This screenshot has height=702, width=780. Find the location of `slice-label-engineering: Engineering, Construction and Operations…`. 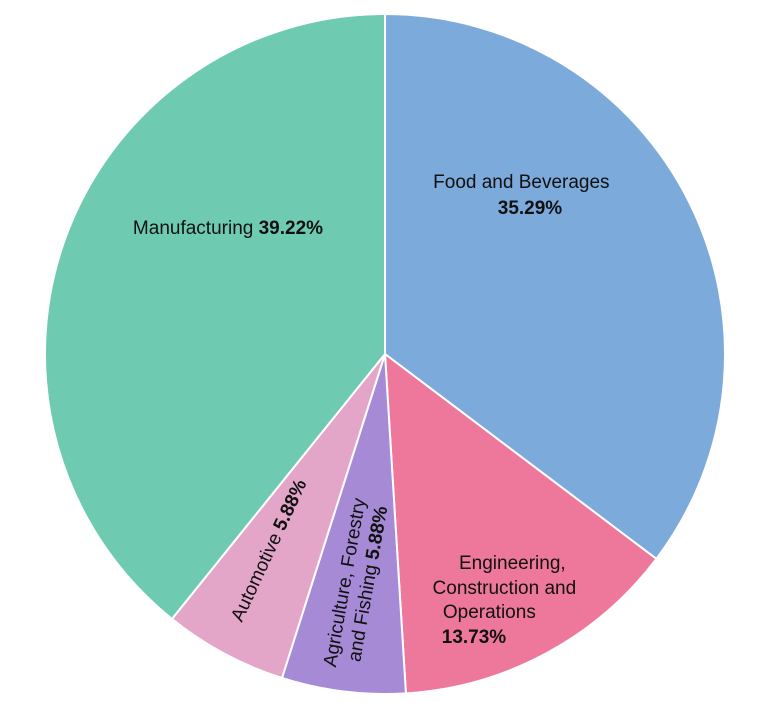

slice-label-engineering: Engineering, Construction and Operations… is located at coordinates (507, 600).